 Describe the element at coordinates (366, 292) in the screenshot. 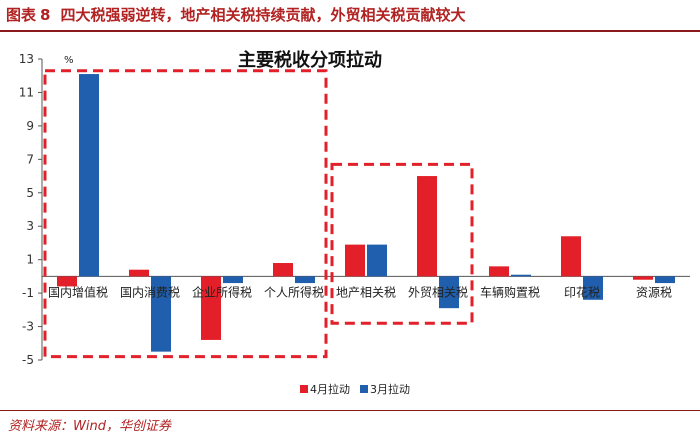

I see `category-label: 地产相关税` at that location.